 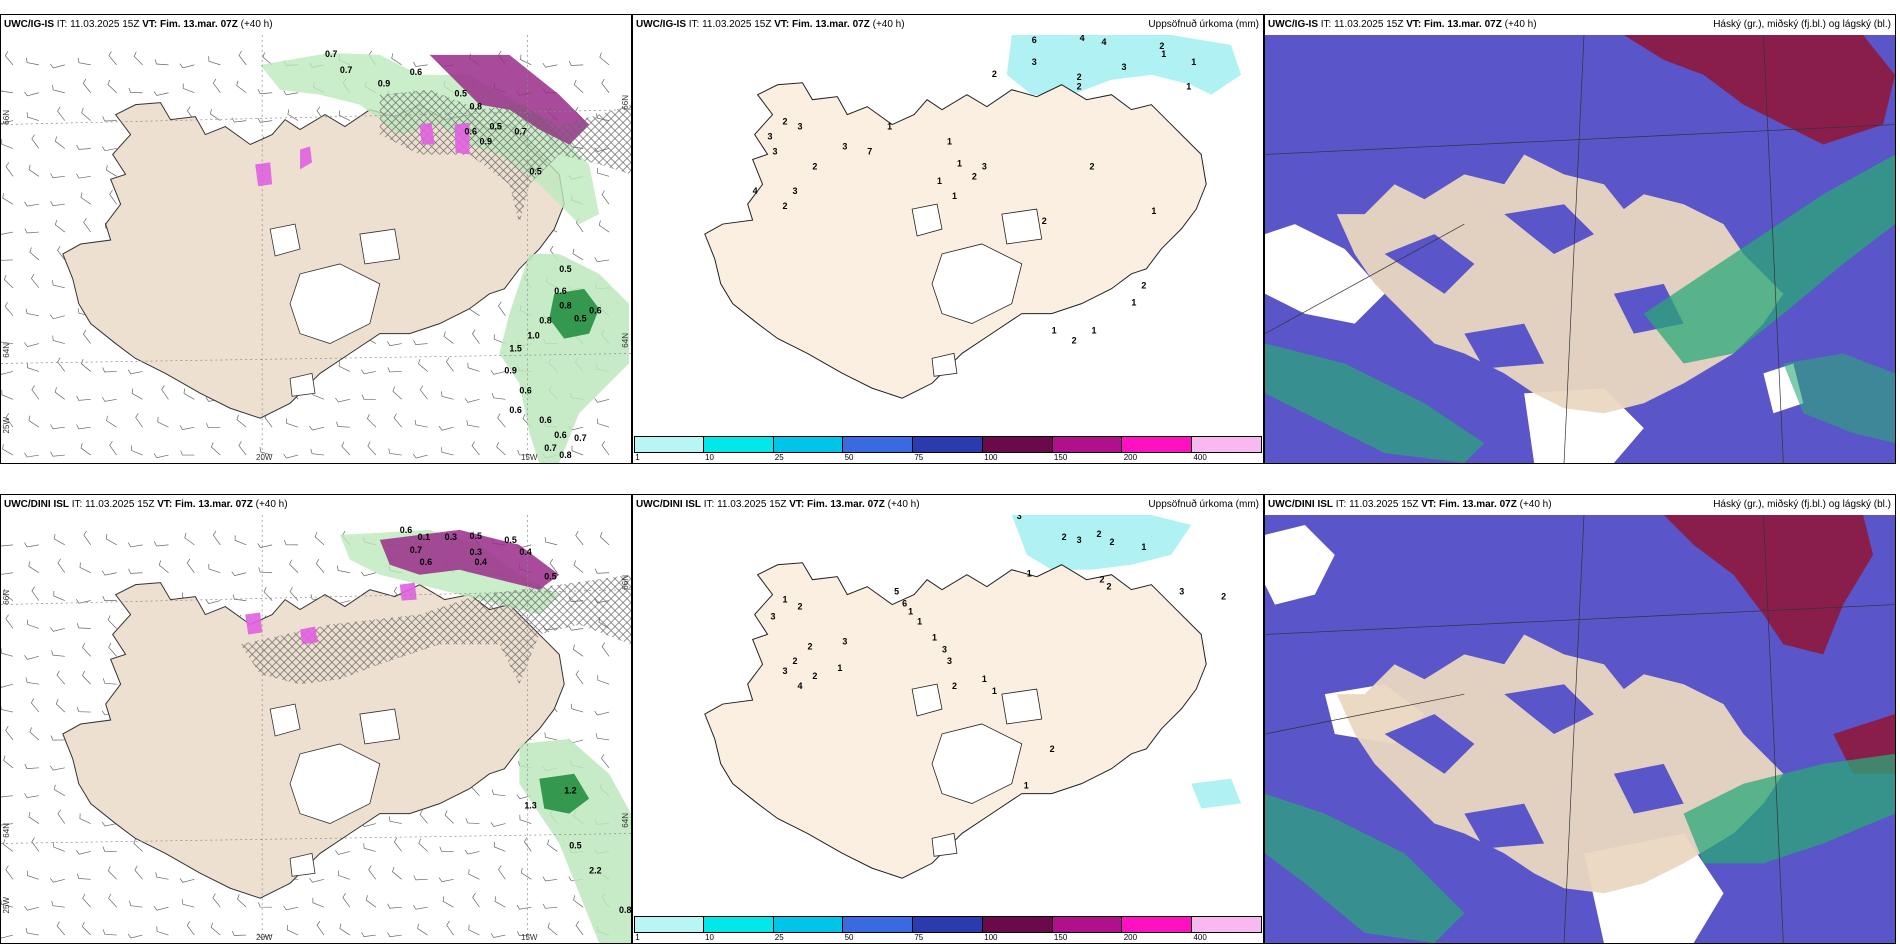 What do you see at coordinates (1200, 937) in the screenshot?
I see `colorbar-label: 400` at bounding box center [1200, 937].